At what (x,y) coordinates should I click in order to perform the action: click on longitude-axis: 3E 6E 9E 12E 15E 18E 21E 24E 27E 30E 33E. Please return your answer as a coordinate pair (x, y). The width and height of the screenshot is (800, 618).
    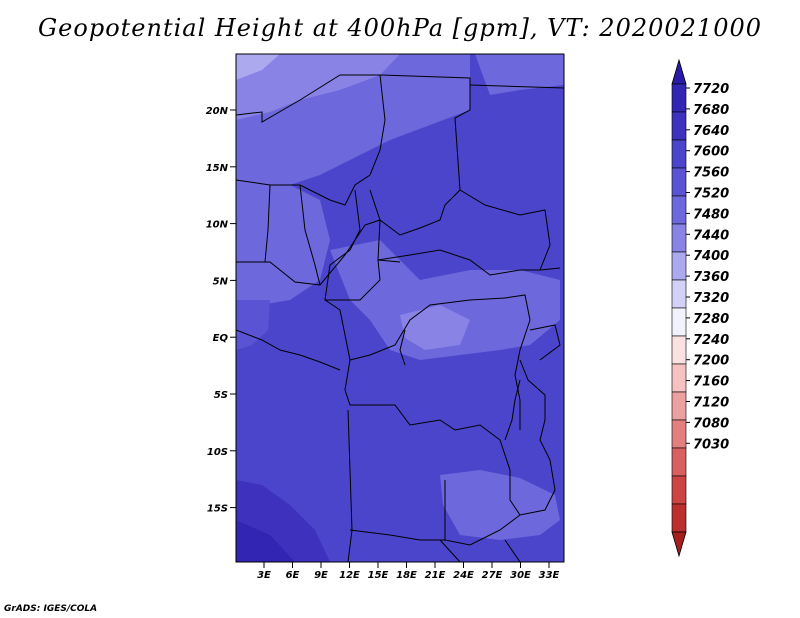
    Looking at the image, I should click on (408, 571).